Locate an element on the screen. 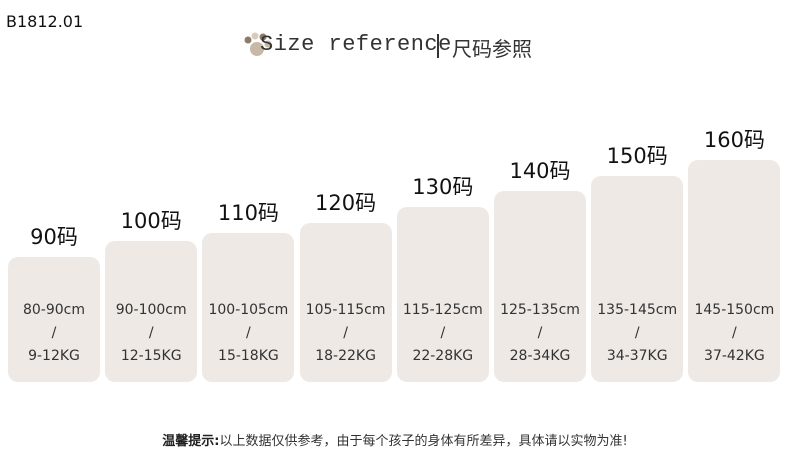  title-en: Size reference is located at coordinates (356, 44).